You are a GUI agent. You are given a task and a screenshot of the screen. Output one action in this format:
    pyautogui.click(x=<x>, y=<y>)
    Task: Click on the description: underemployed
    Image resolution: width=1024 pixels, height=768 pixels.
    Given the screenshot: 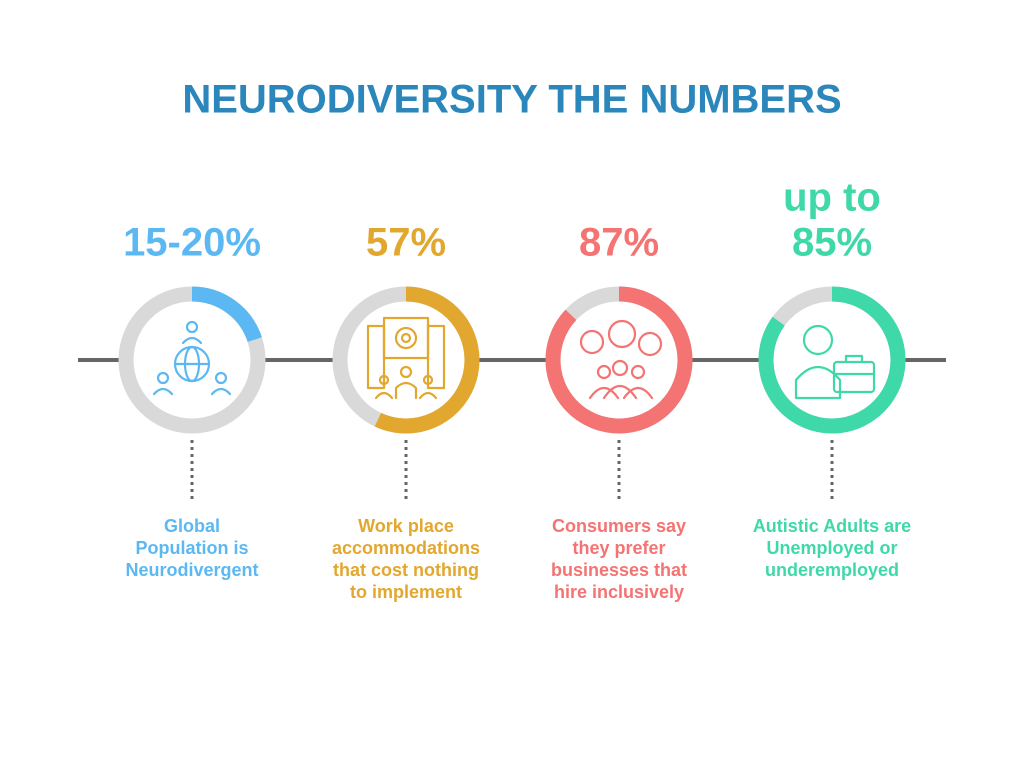 What is the action you would take?
    pyautogui.click(x=832, y=570)
    